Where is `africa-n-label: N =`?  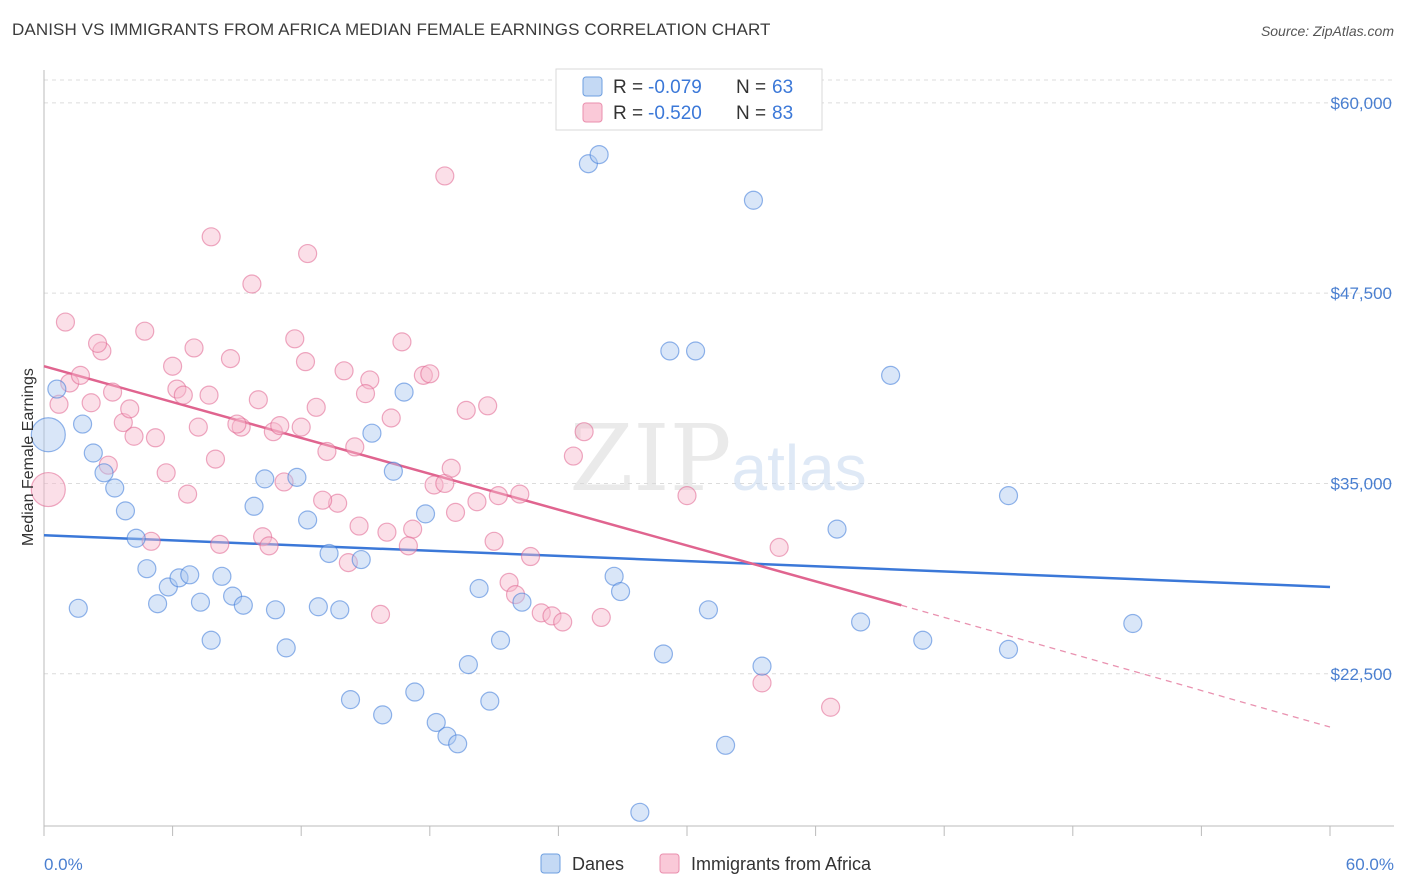
africa-n-label: N = is located at coordinates (751, 113).